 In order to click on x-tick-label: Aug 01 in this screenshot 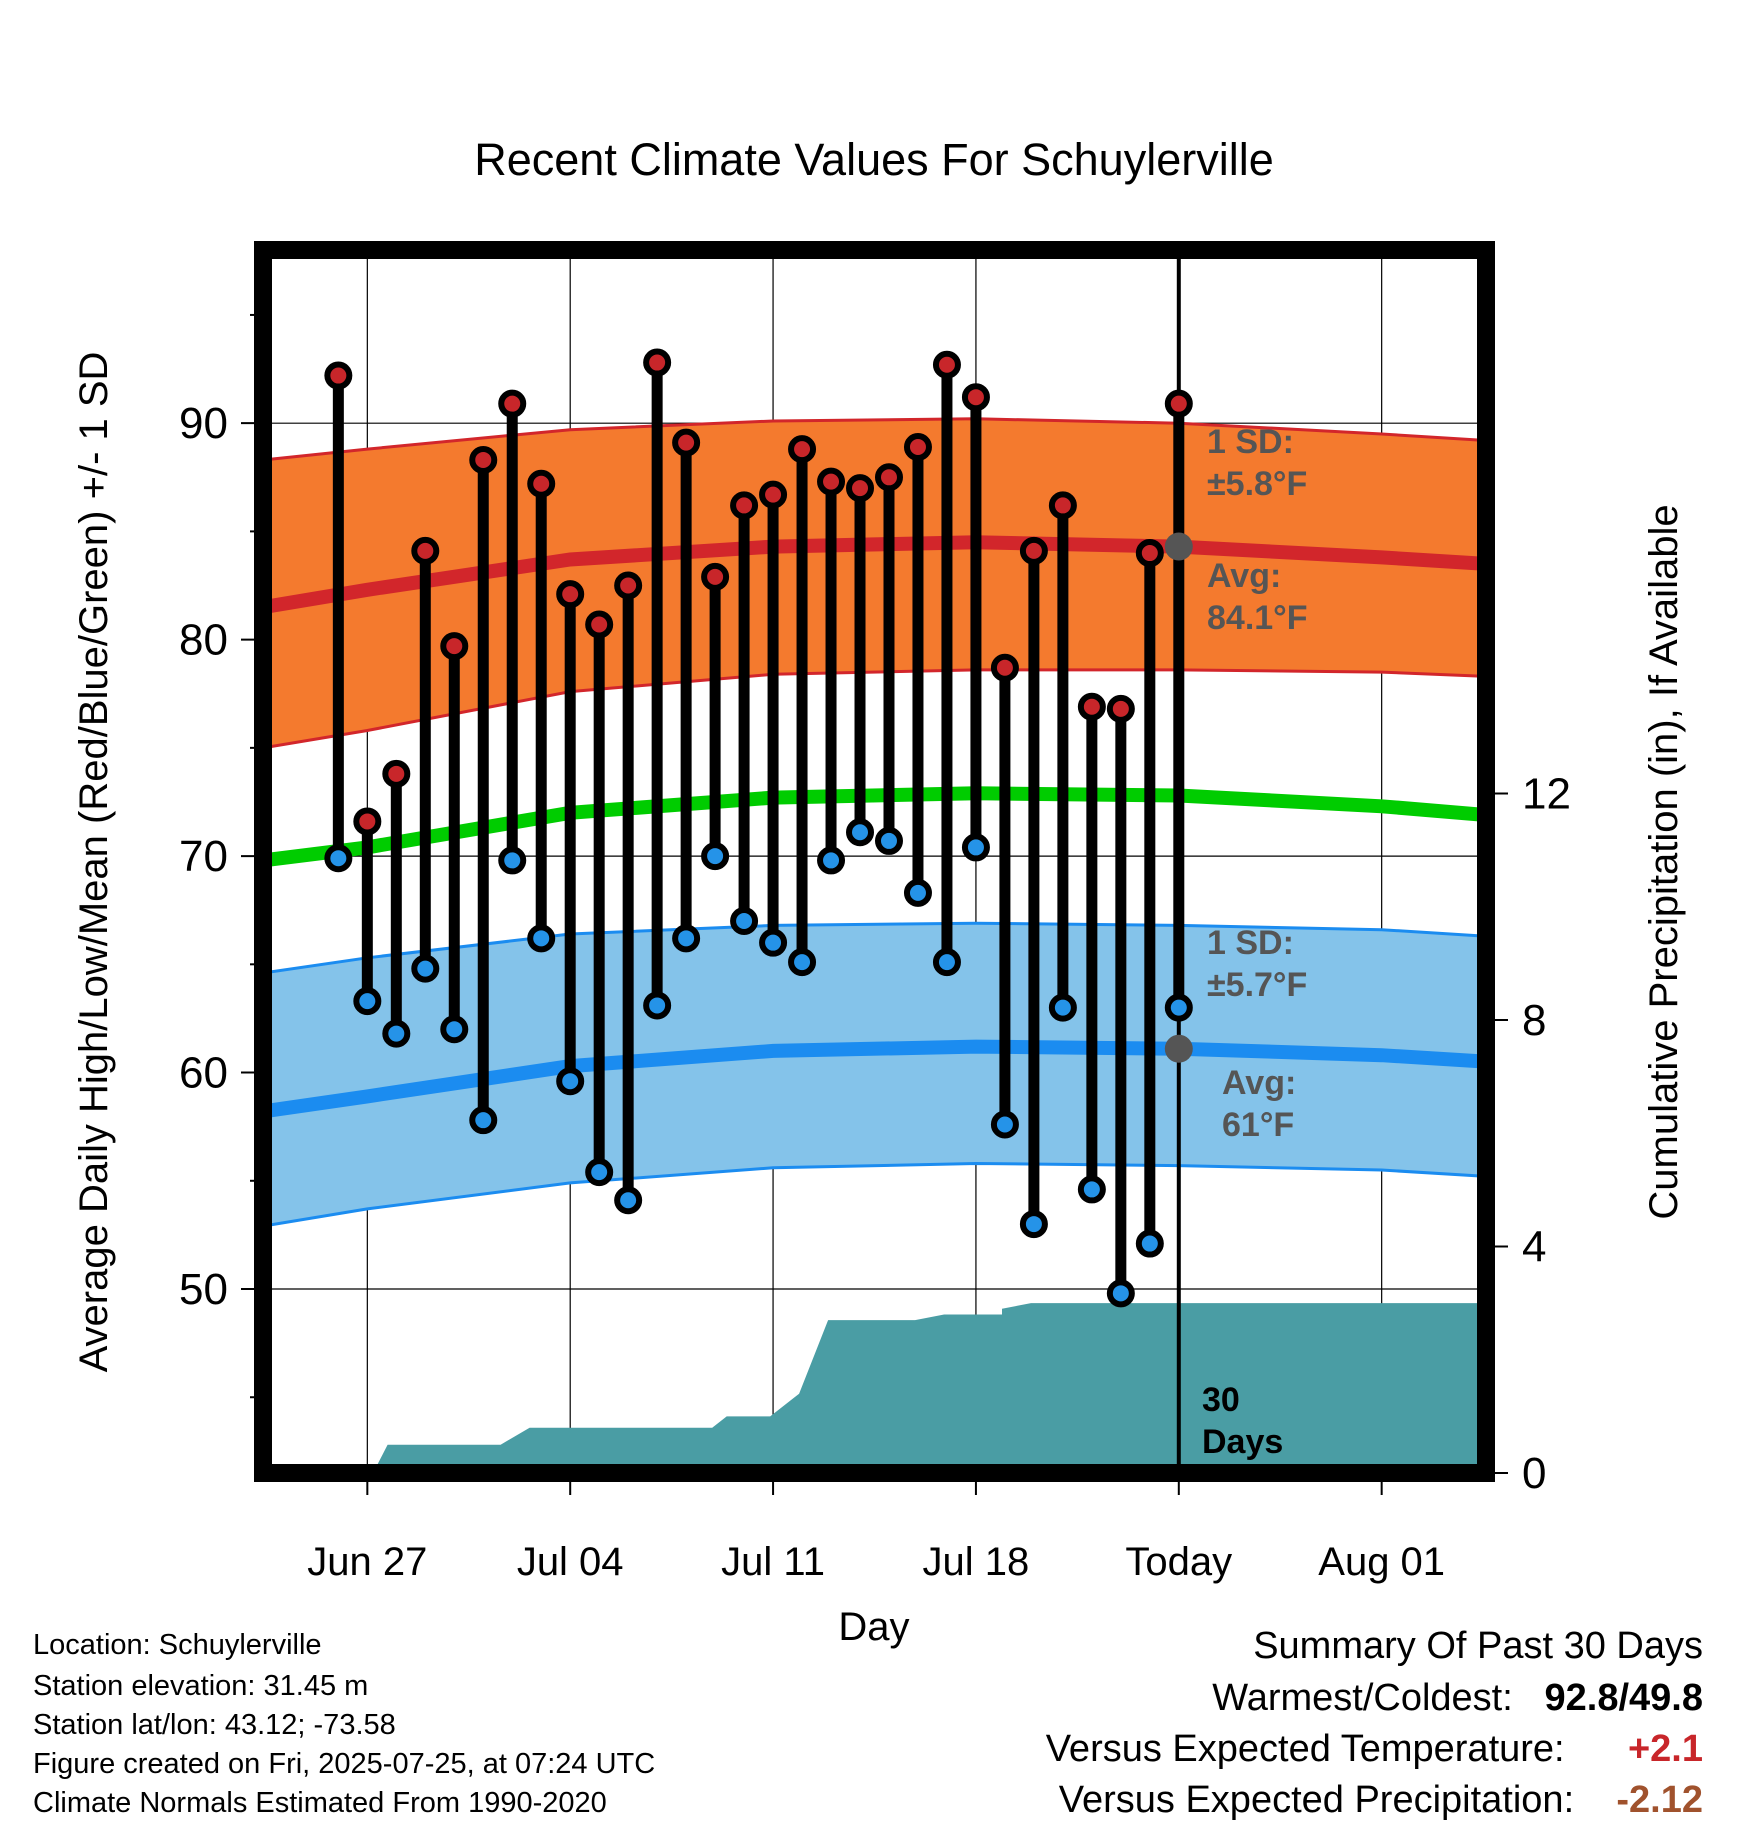, I will do `click(1381, 1562)`.